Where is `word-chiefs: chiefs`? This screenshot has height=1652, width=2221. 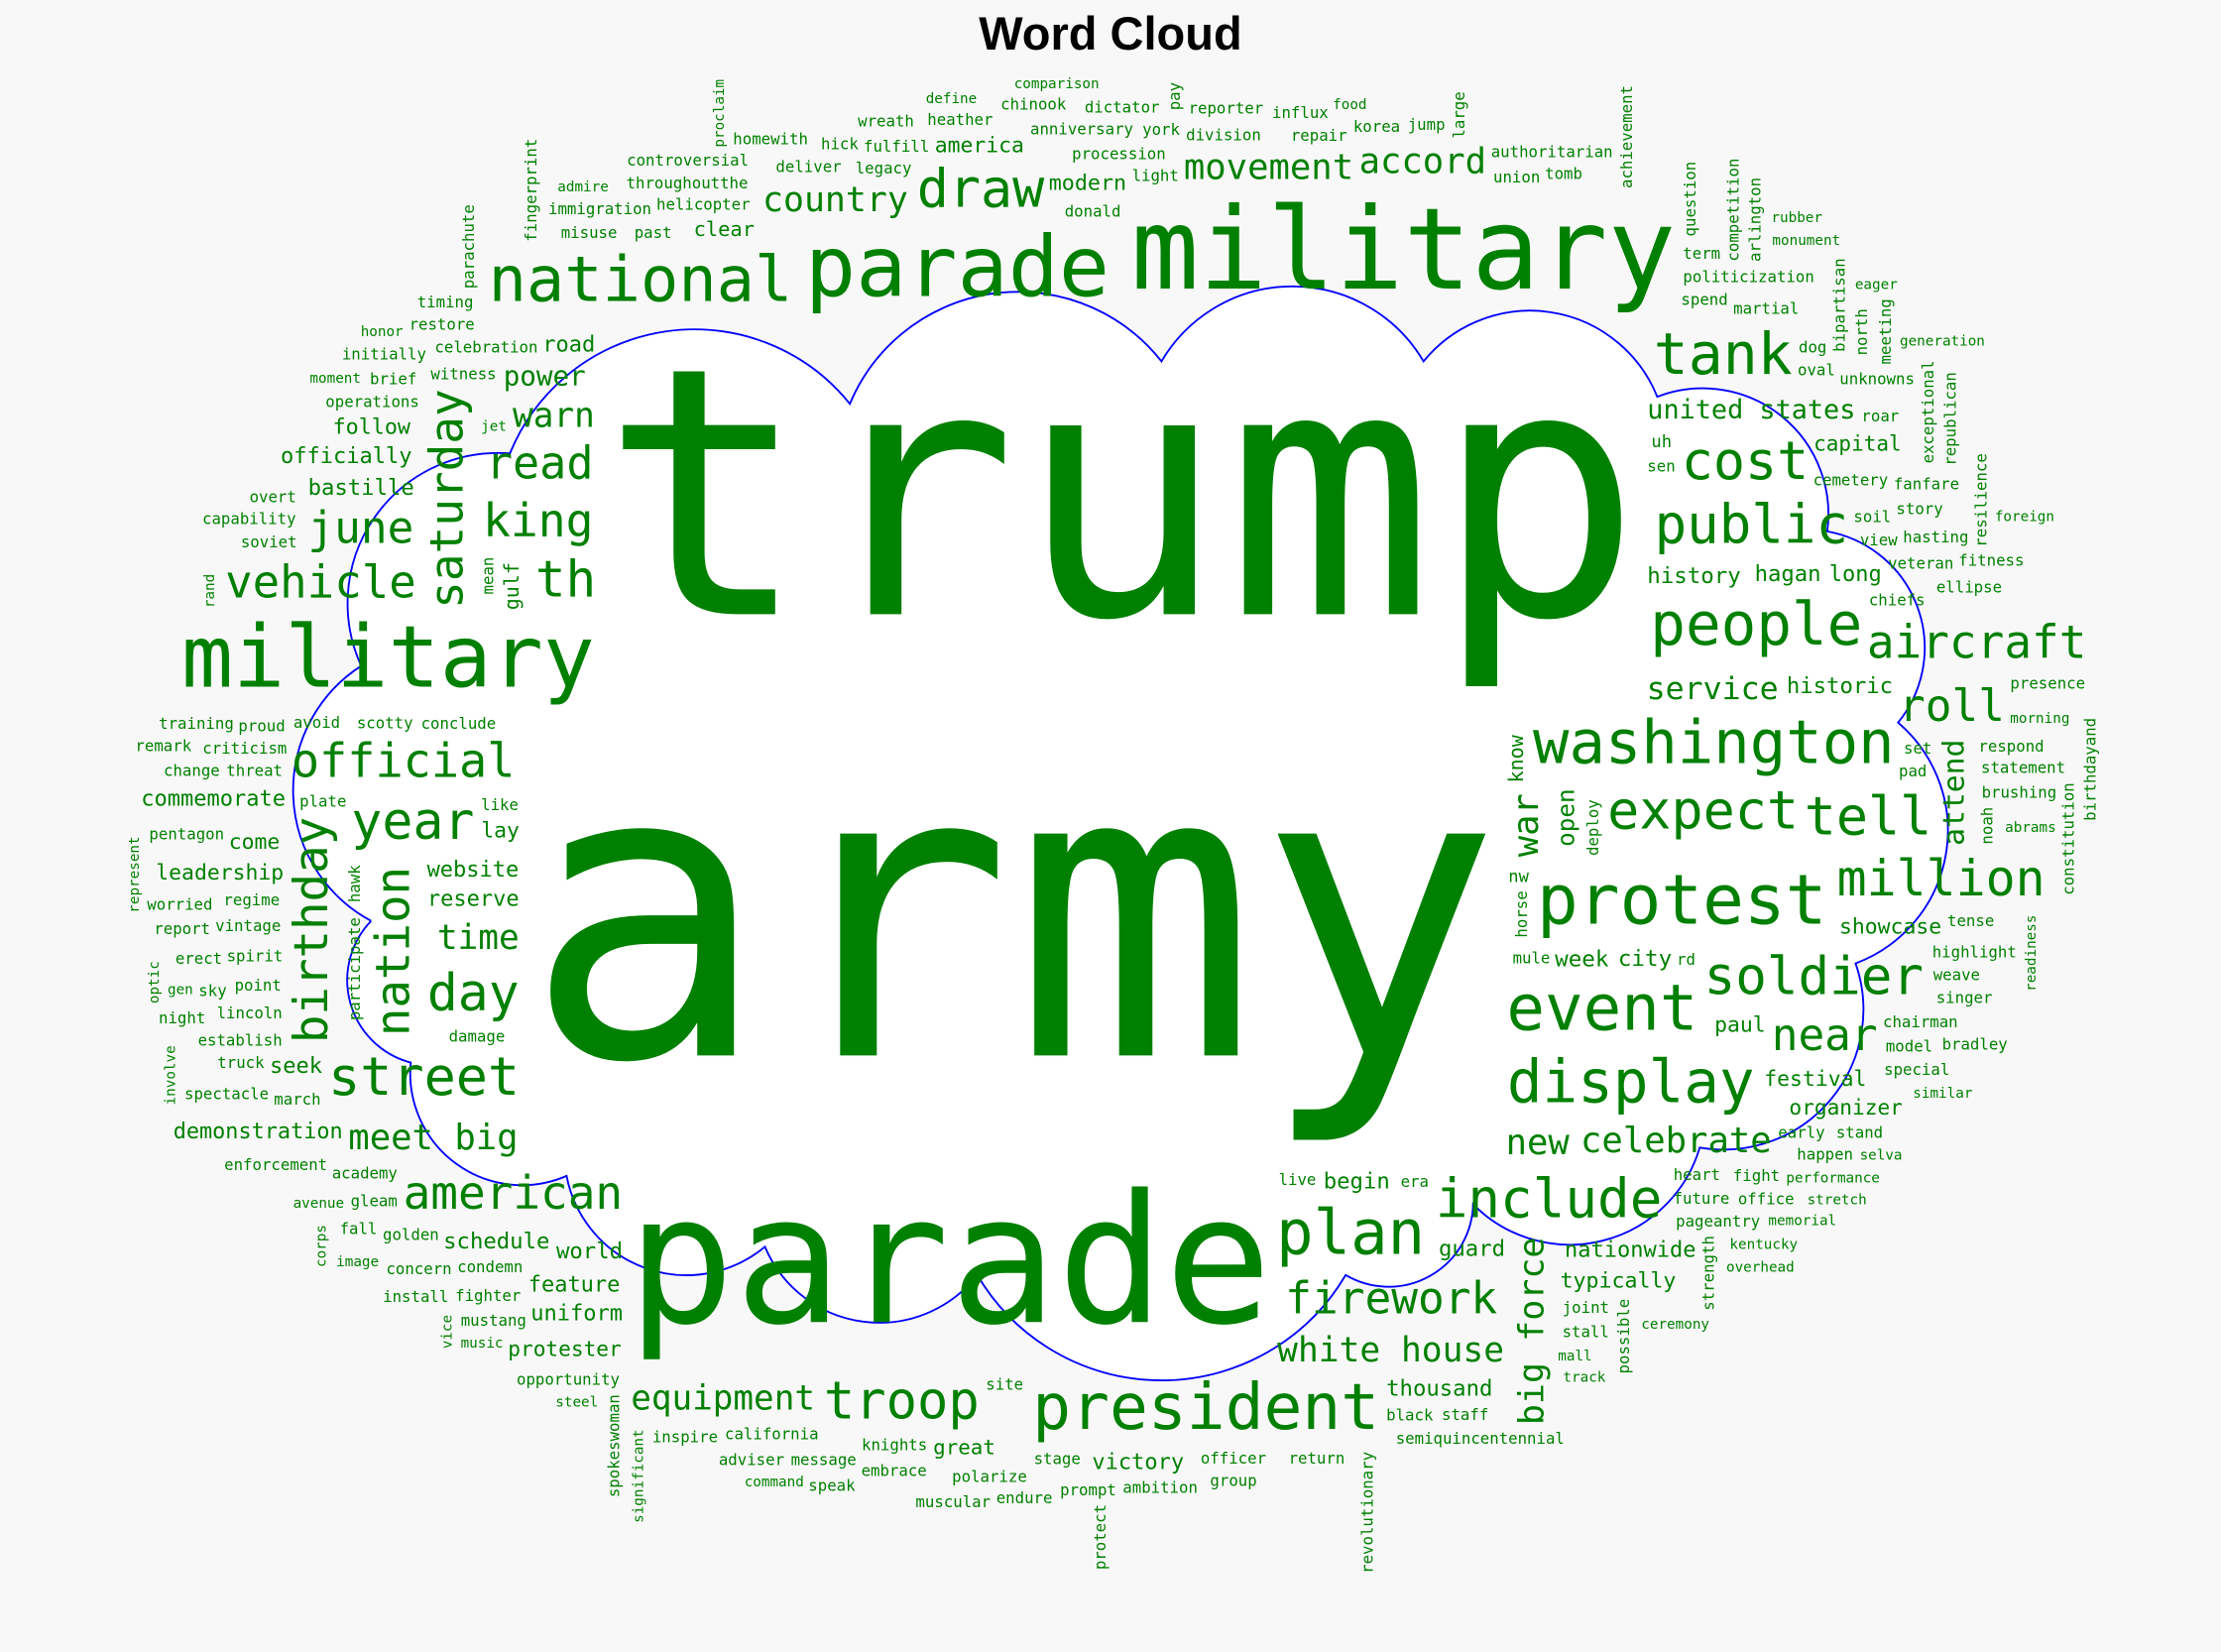
word-chiefs: chiefs is located at coordinates (1897, 600).